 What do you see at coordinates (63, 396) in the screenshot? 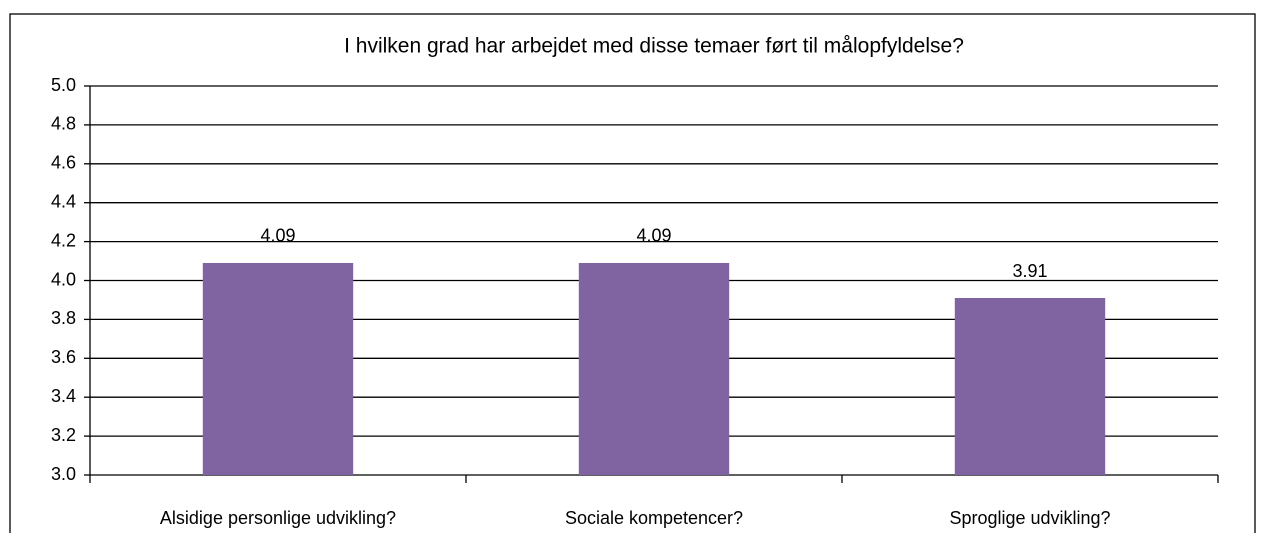
I see `y-tick-label: 3.4` at bounding box center [63, 396].